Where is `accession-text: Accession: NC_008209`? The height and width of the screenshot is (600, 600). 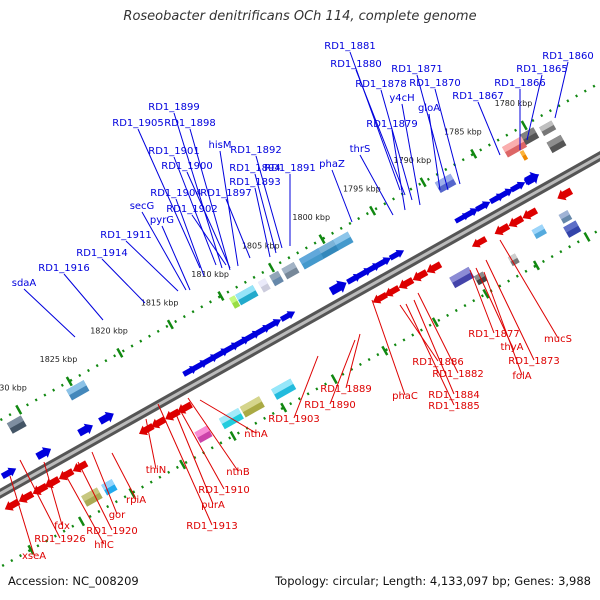 accession-text: Accession: NC_008209 is located at coordinates (73, 581).